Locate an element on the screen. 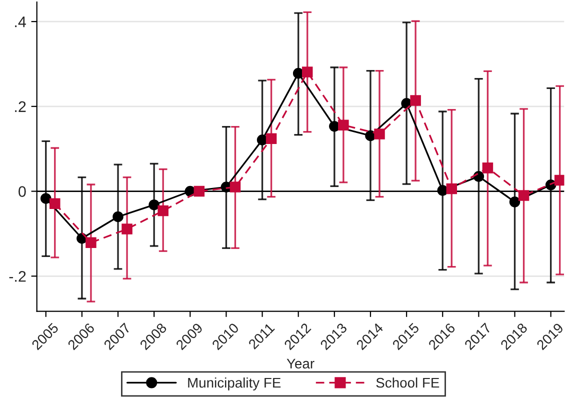 This screenshot has height=407, width=567. y-tick-label: .4 is located at coordinates (20, 22).